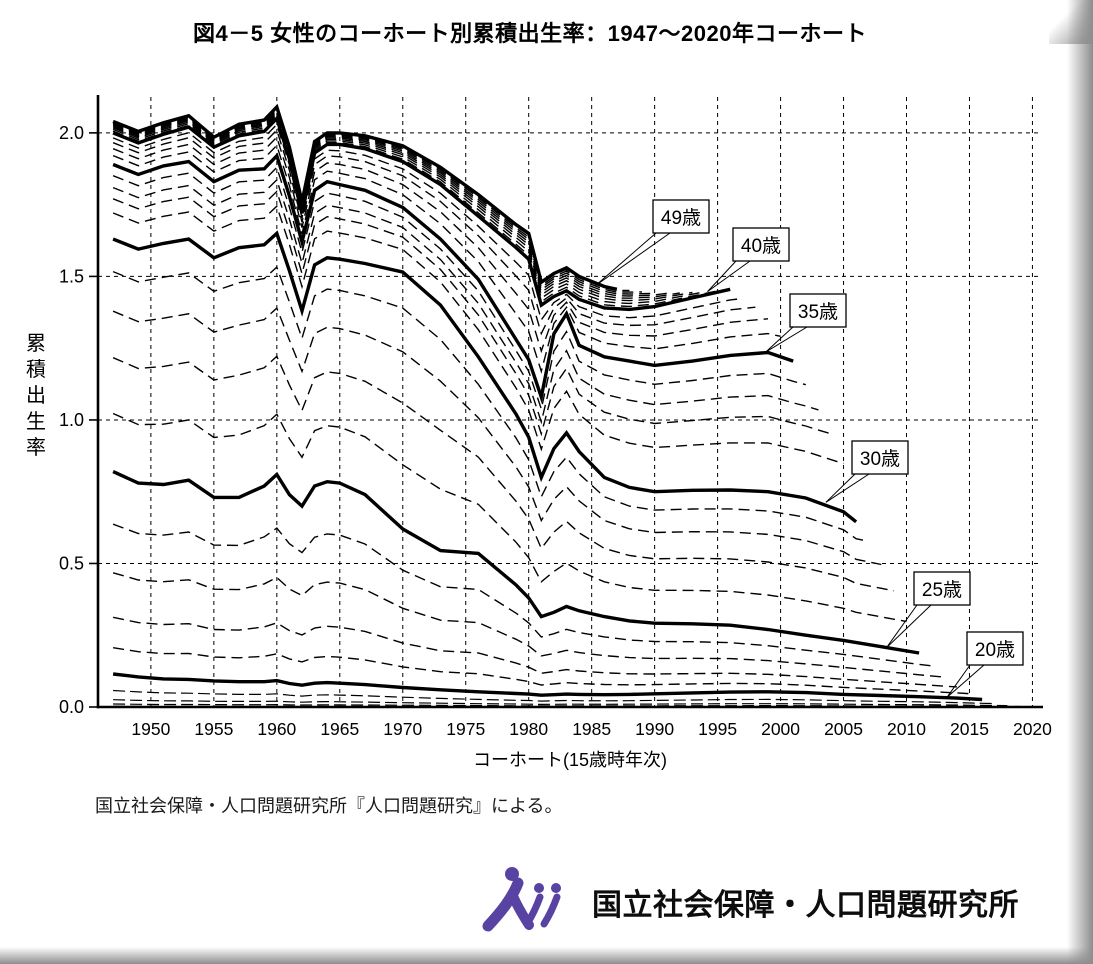 The image size is (1093, 964). What do you see at coordinates (805, 905) in the screenshot?
I see `institute-name: 国立社会保障・人口問題研究所` at bounding box center [805, 905].